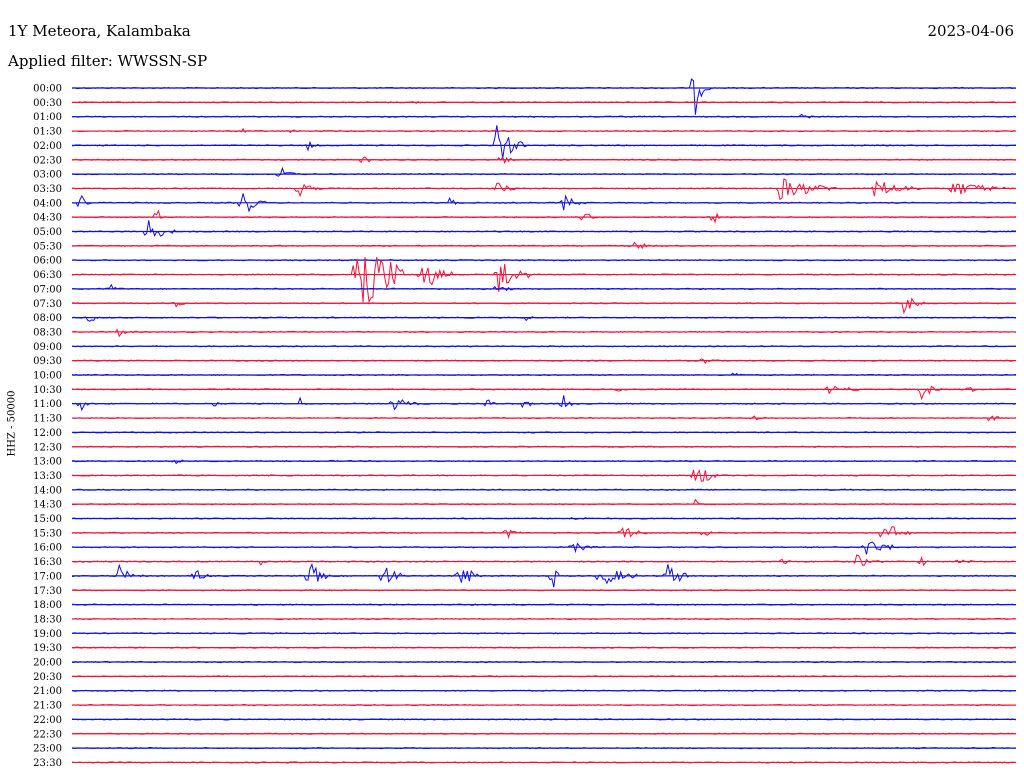 This screenshot has width=1024, height=780. I want to click on row-label: 23:30, so click(47, 763).